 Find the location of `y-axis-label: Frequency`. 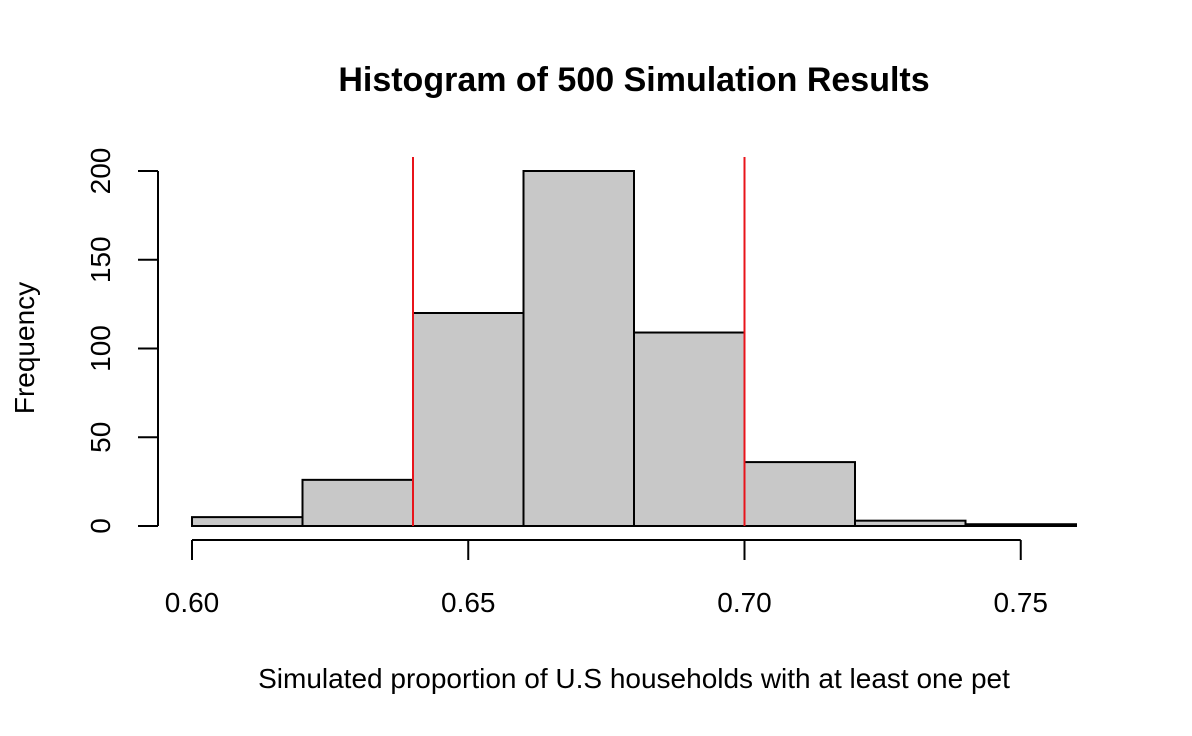

y-axis-label: Frequency is located at coordinates (24, 348).